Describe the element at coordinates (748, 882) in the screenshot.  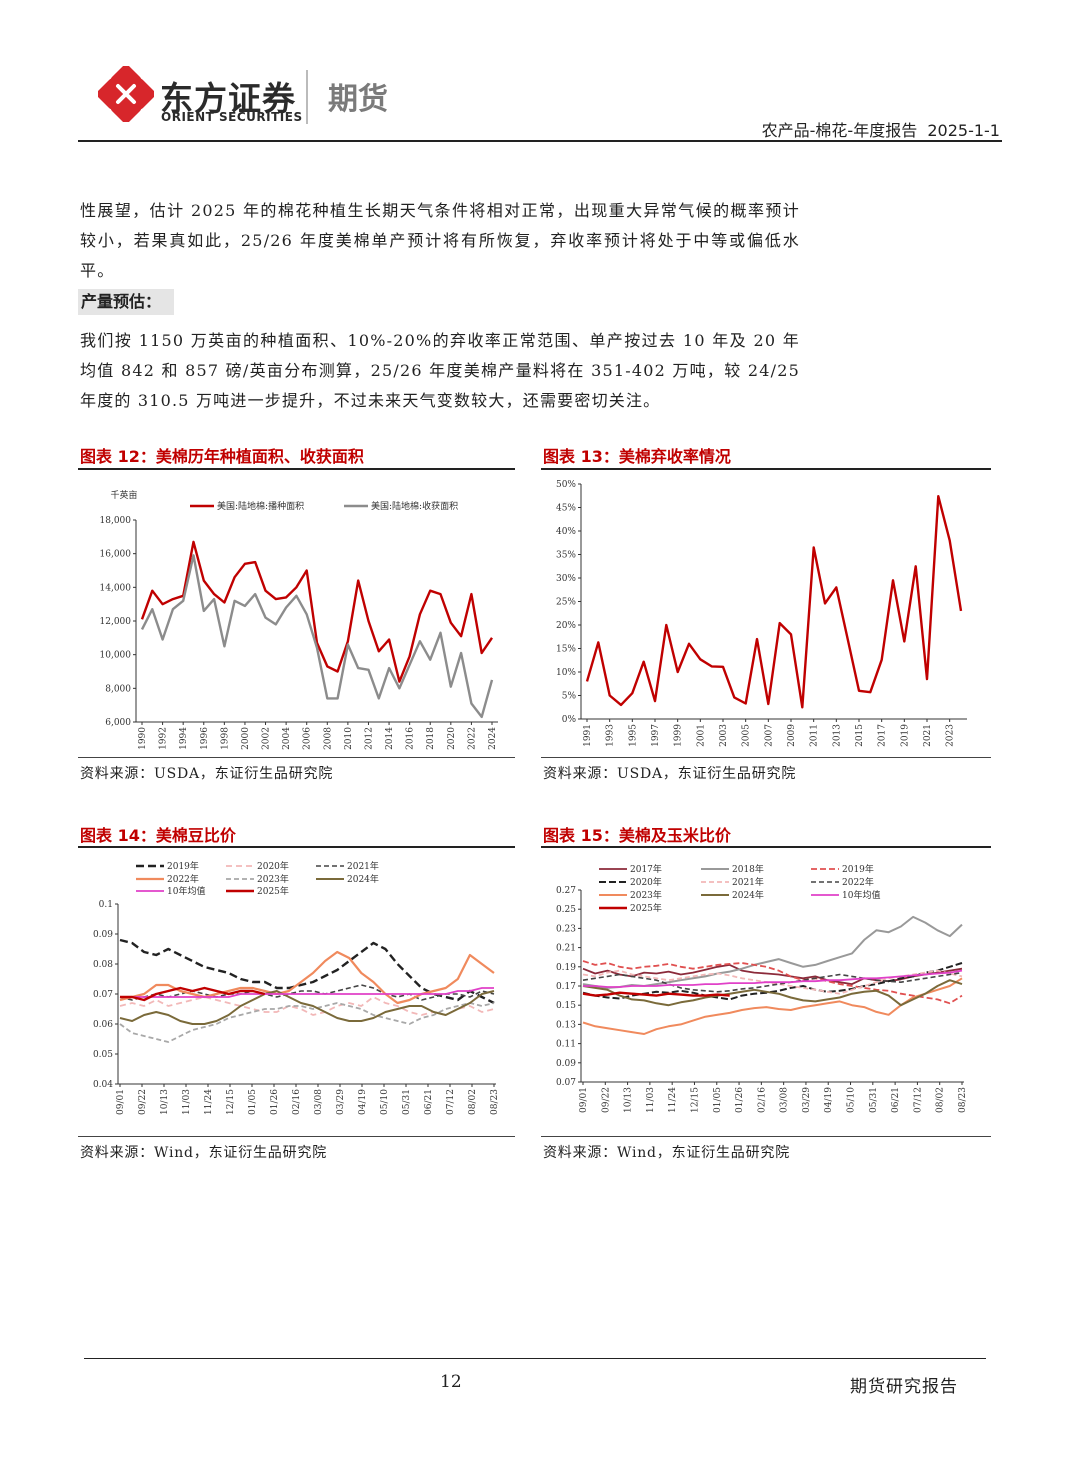
I see `fig15-legend-label: 2021年` at that location.